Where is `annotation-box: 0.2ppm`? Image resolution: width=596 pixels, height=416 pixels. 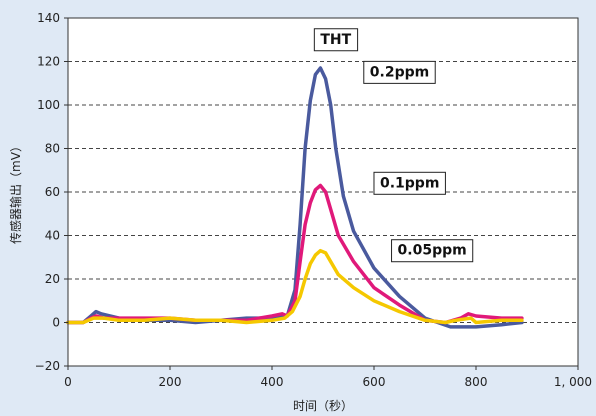
annotation-box: 0.2ppm is located at coordinates (399, 72).